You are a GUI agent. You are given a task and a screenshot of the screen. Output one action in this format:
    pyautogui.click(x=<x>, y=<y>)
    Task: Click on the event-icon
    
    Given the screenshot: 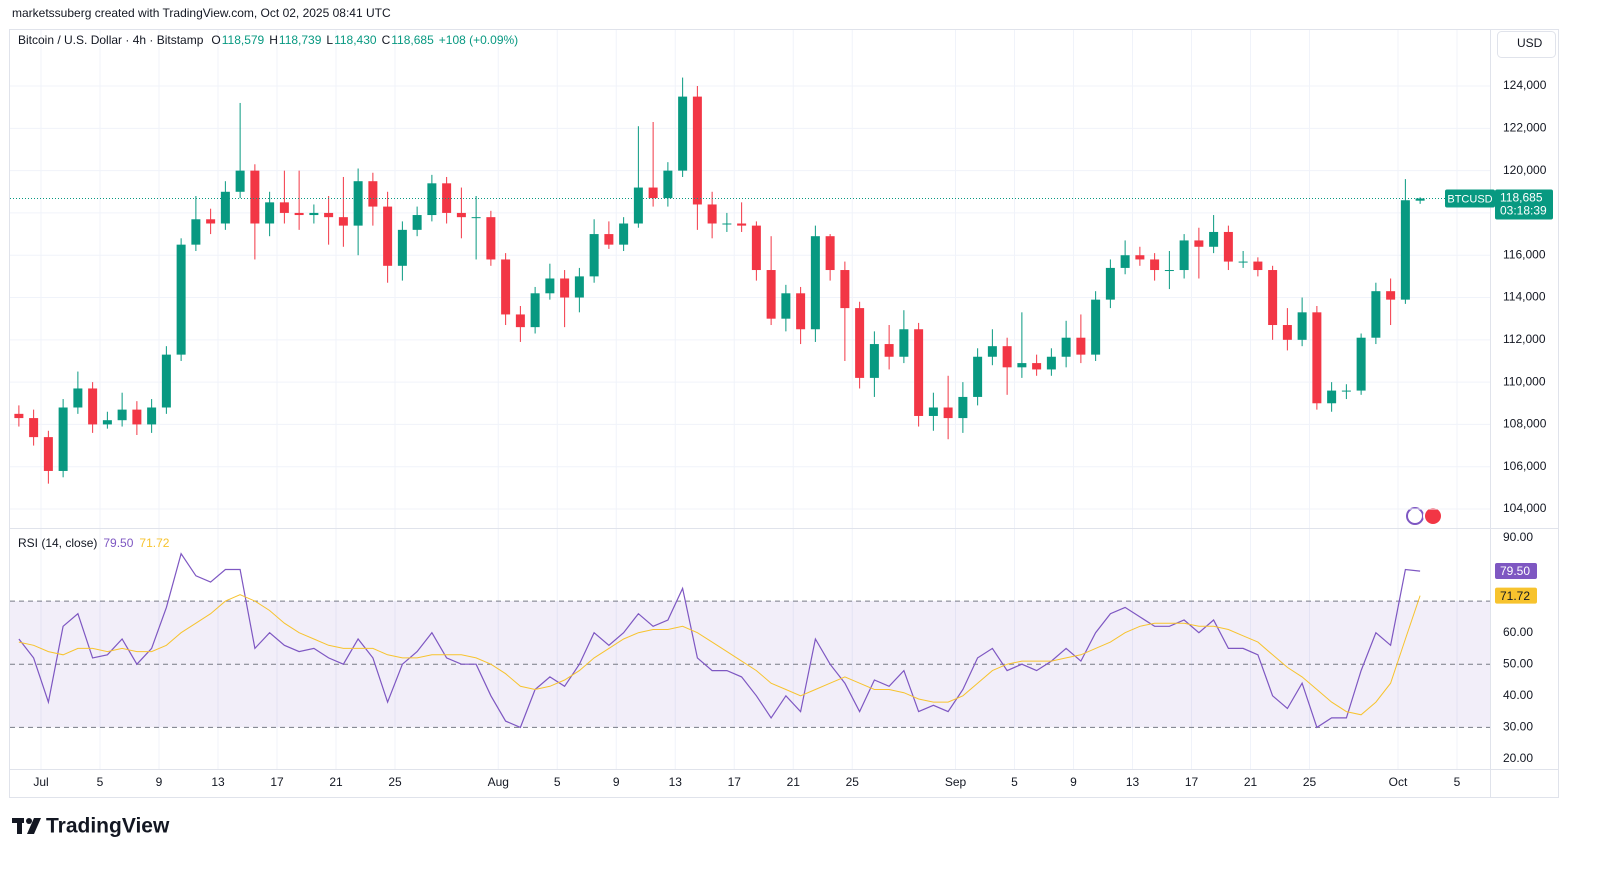 What is the action you would take?
    pyautogui.click(x=1415, y=516)
    